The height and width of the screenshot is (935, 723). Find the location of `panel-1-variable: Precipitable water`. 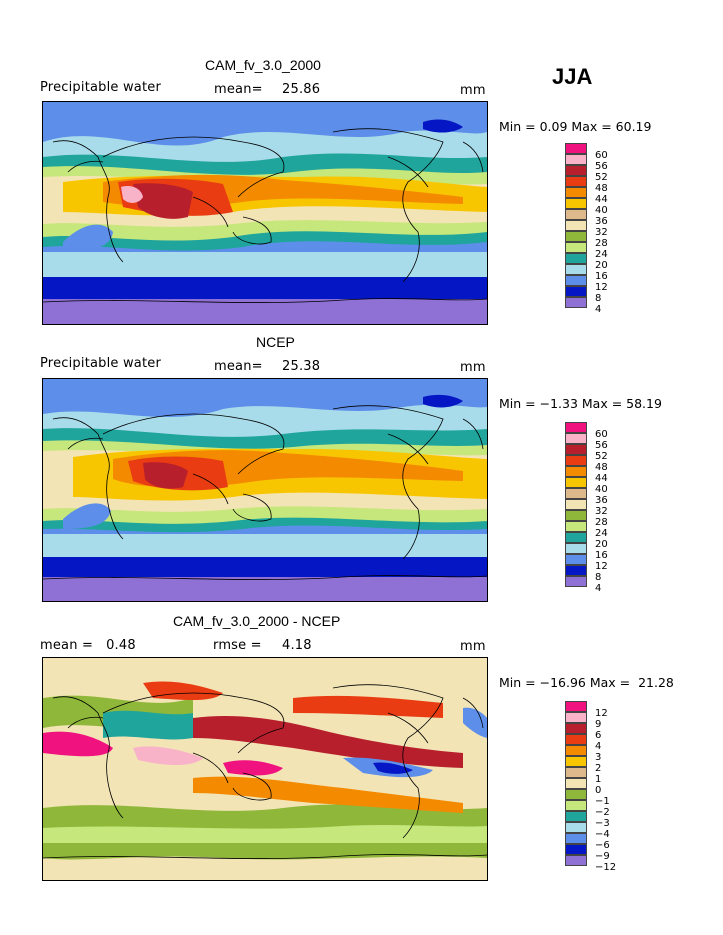

panel-1-variable: Precipitable water is located at coordinates (100, 87).